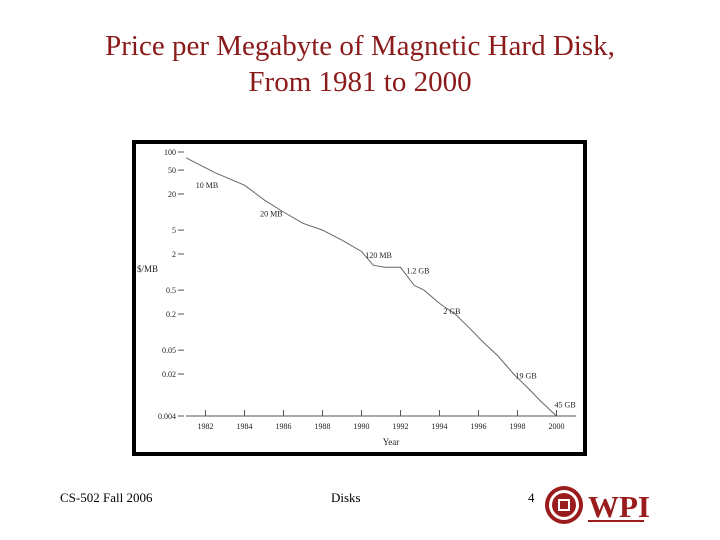 The height and width of the screenshot is (540, 720). Describe the element at coordinates (564, 505) in the screenshot. I see `seal-icon` at that location.